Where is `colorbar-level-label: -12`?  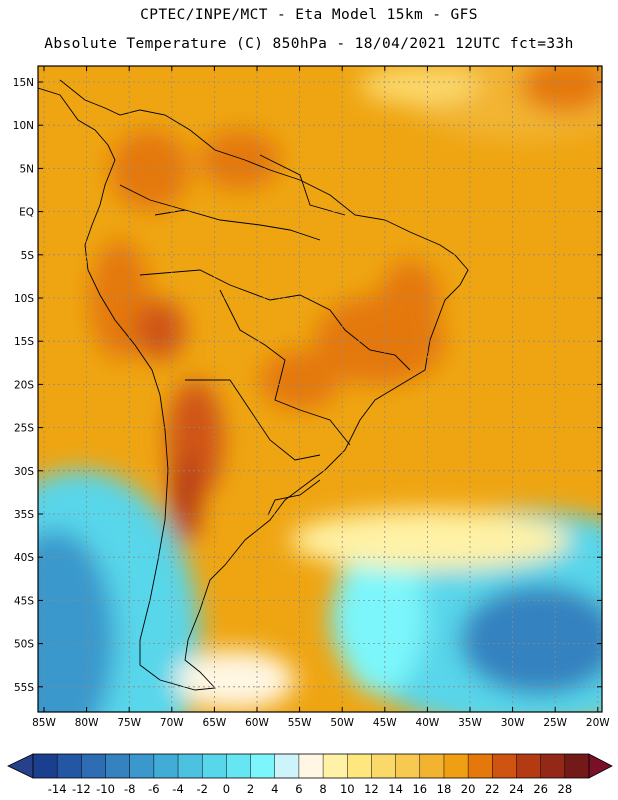 colorbar-level-label: -12 is located at coordinates (81, 789).